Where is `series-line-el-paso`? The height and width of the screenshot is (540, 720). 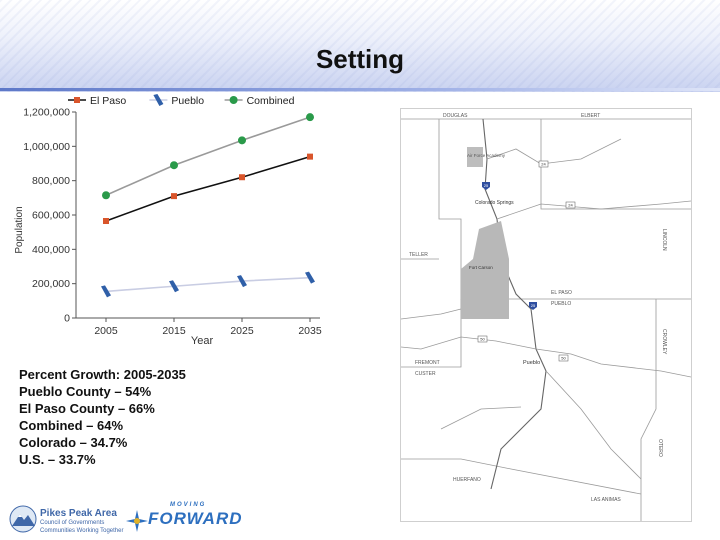 series-line-el-paso is located at coordinates (208, 188).